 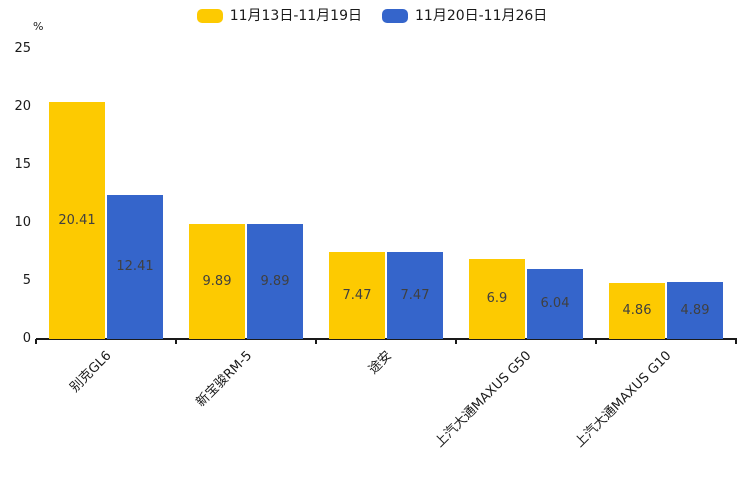 I want to click on bar-series2-别克GL6, so click(x=135, y=267).